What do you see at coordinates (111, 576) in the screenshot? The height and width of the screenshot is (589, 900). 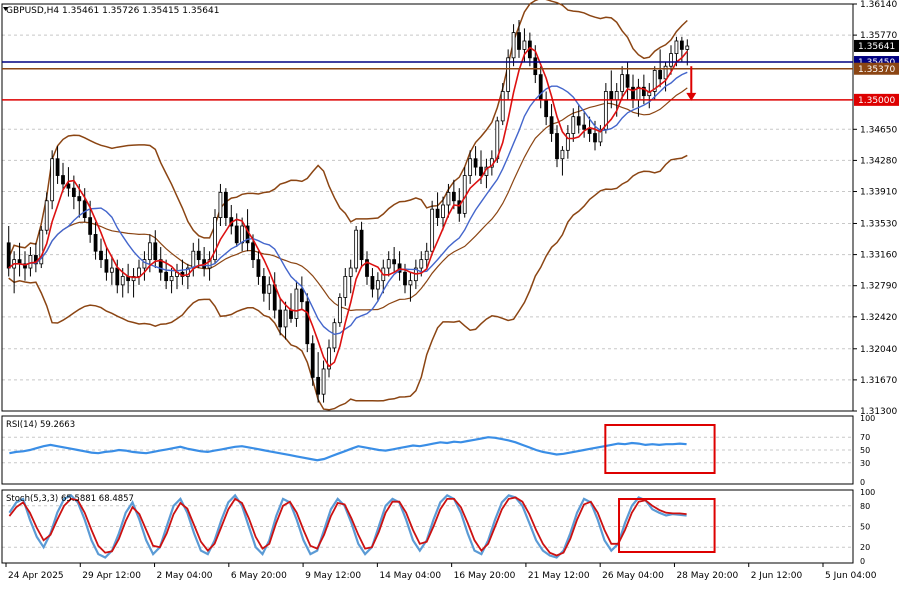 I see `x-tick-label: 29 Apr 12:00` at bounding box center [111, 576].